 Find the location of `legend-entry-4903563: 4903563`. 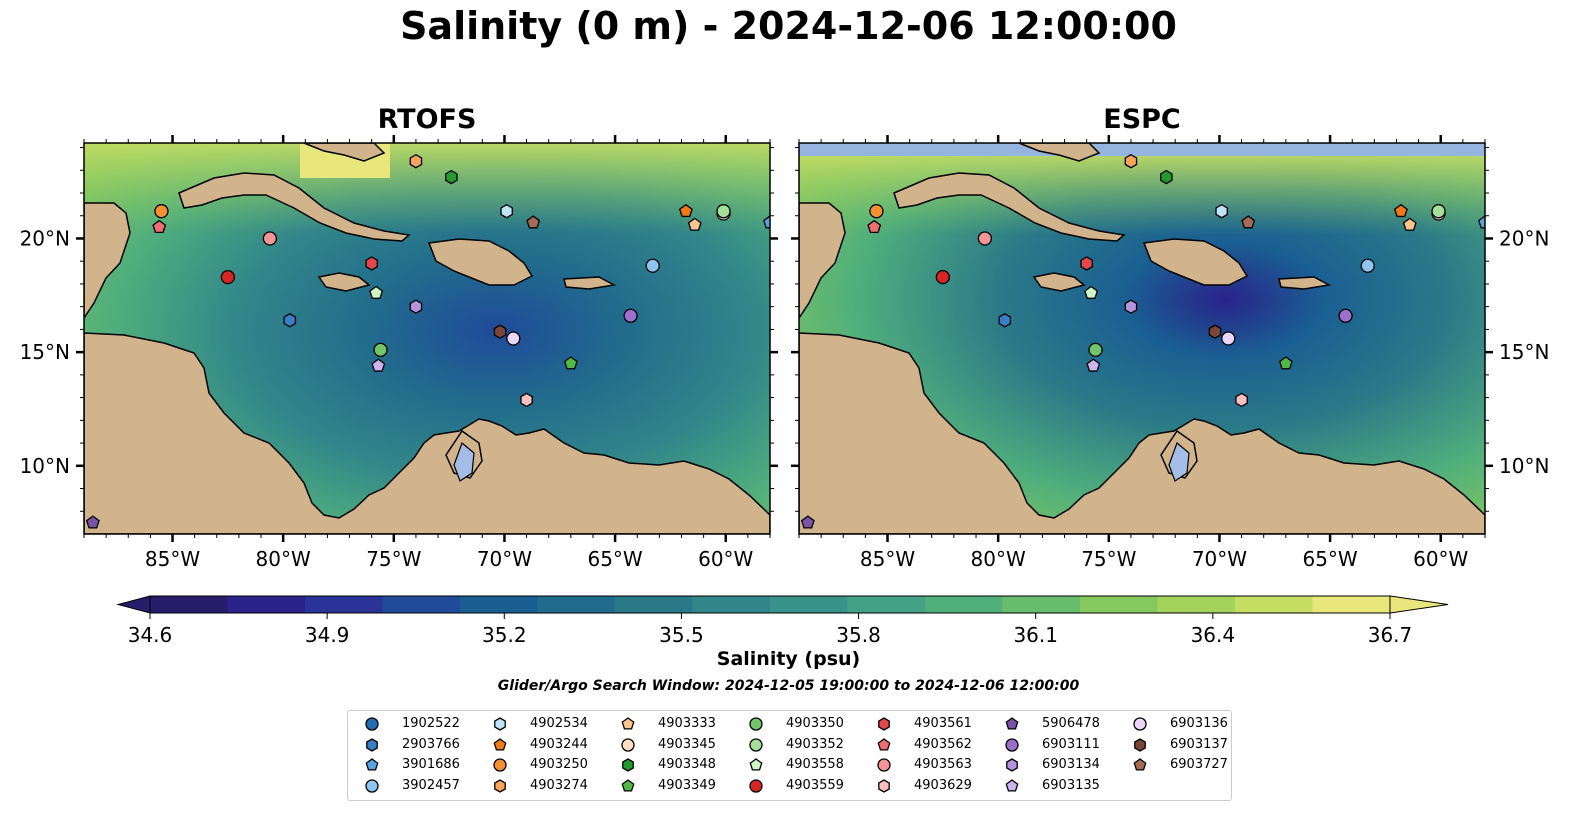

legend-entry-4903563: 4903563 is located at coordinates (936, 765).